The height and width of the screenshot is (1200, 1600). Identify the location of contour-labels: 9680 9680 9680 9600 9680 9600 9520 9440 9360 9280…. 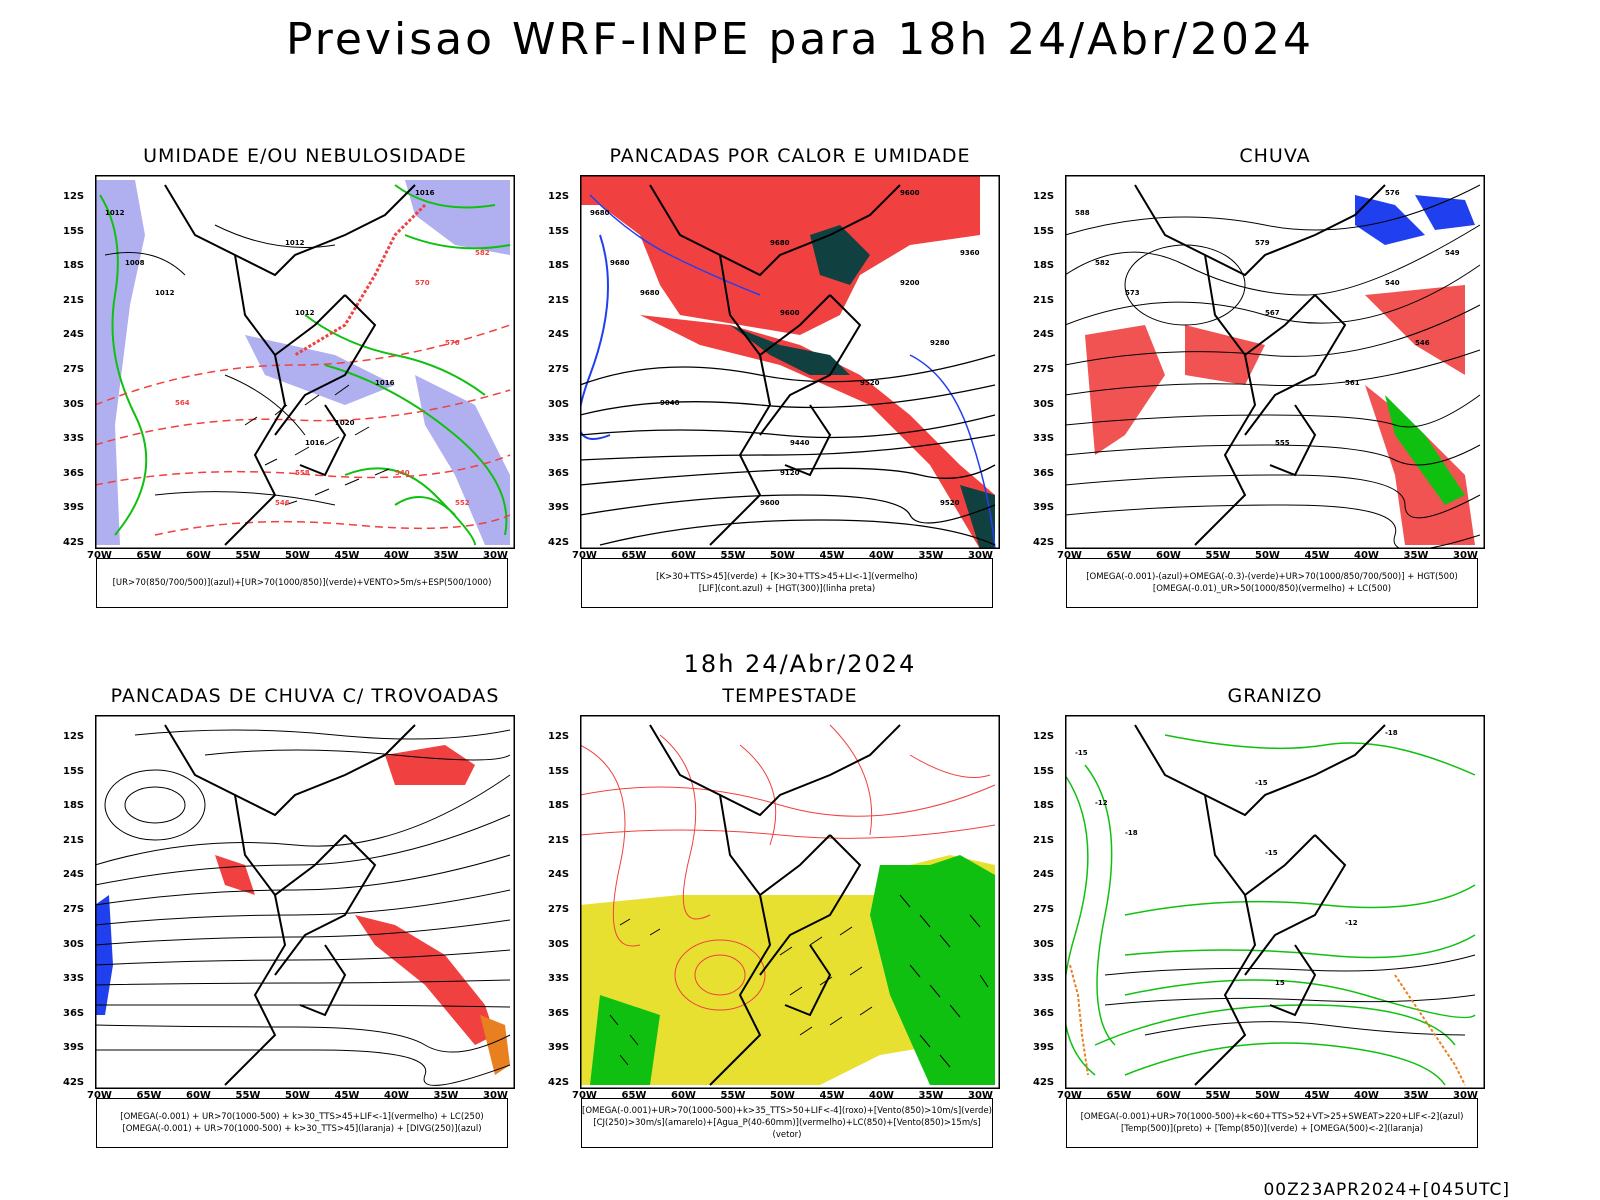
(785, 348).